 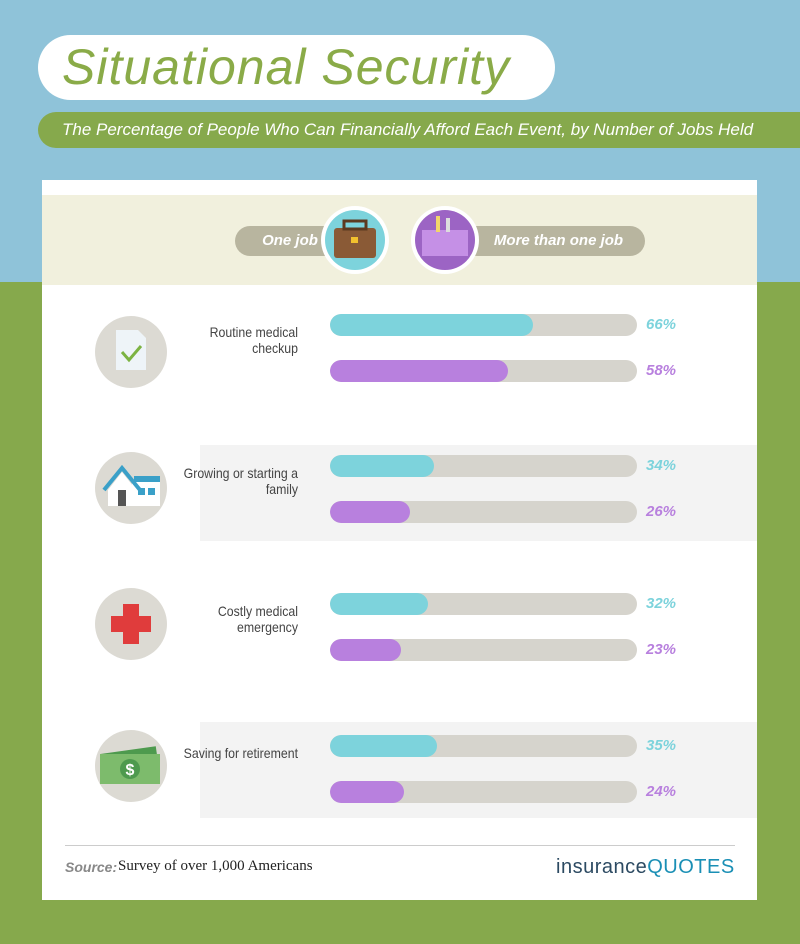 What do you see at coordinates (400, 845) in the screenshot?
I see `divider` at bounding box center [400, 845].